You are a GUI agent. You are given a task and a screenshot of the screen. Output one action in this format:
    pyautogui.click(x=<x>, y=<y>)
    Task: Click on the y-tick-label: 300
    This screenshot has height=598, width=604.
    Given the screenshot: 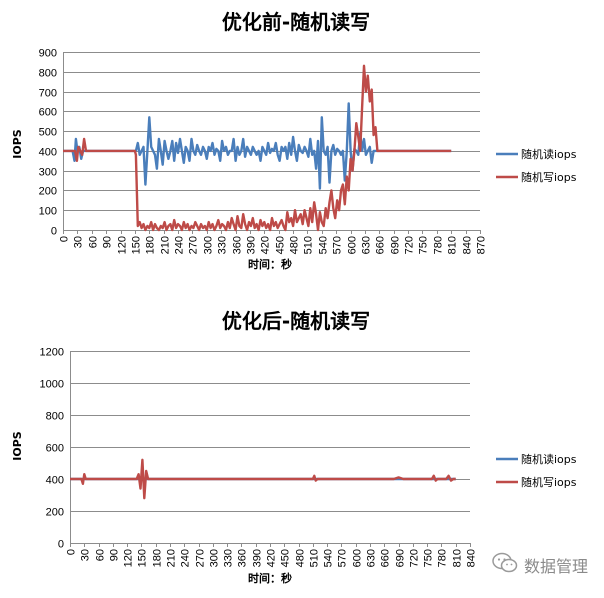 What is the action you would take?
    pyautogui.click(x=48, y=173)
    